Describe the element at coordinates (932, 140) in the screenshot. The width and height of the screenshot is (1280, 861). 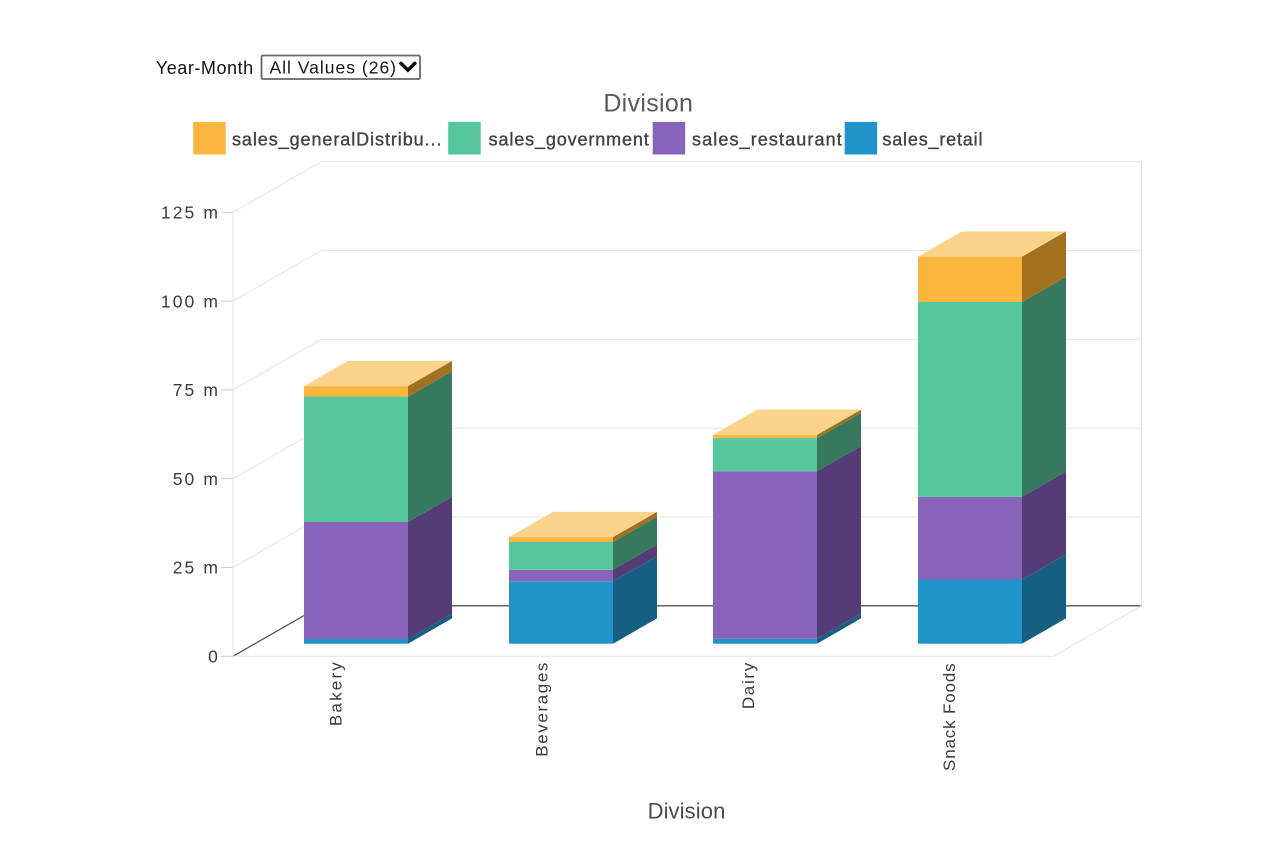
I see `svg-text: sales_retail` at that location.